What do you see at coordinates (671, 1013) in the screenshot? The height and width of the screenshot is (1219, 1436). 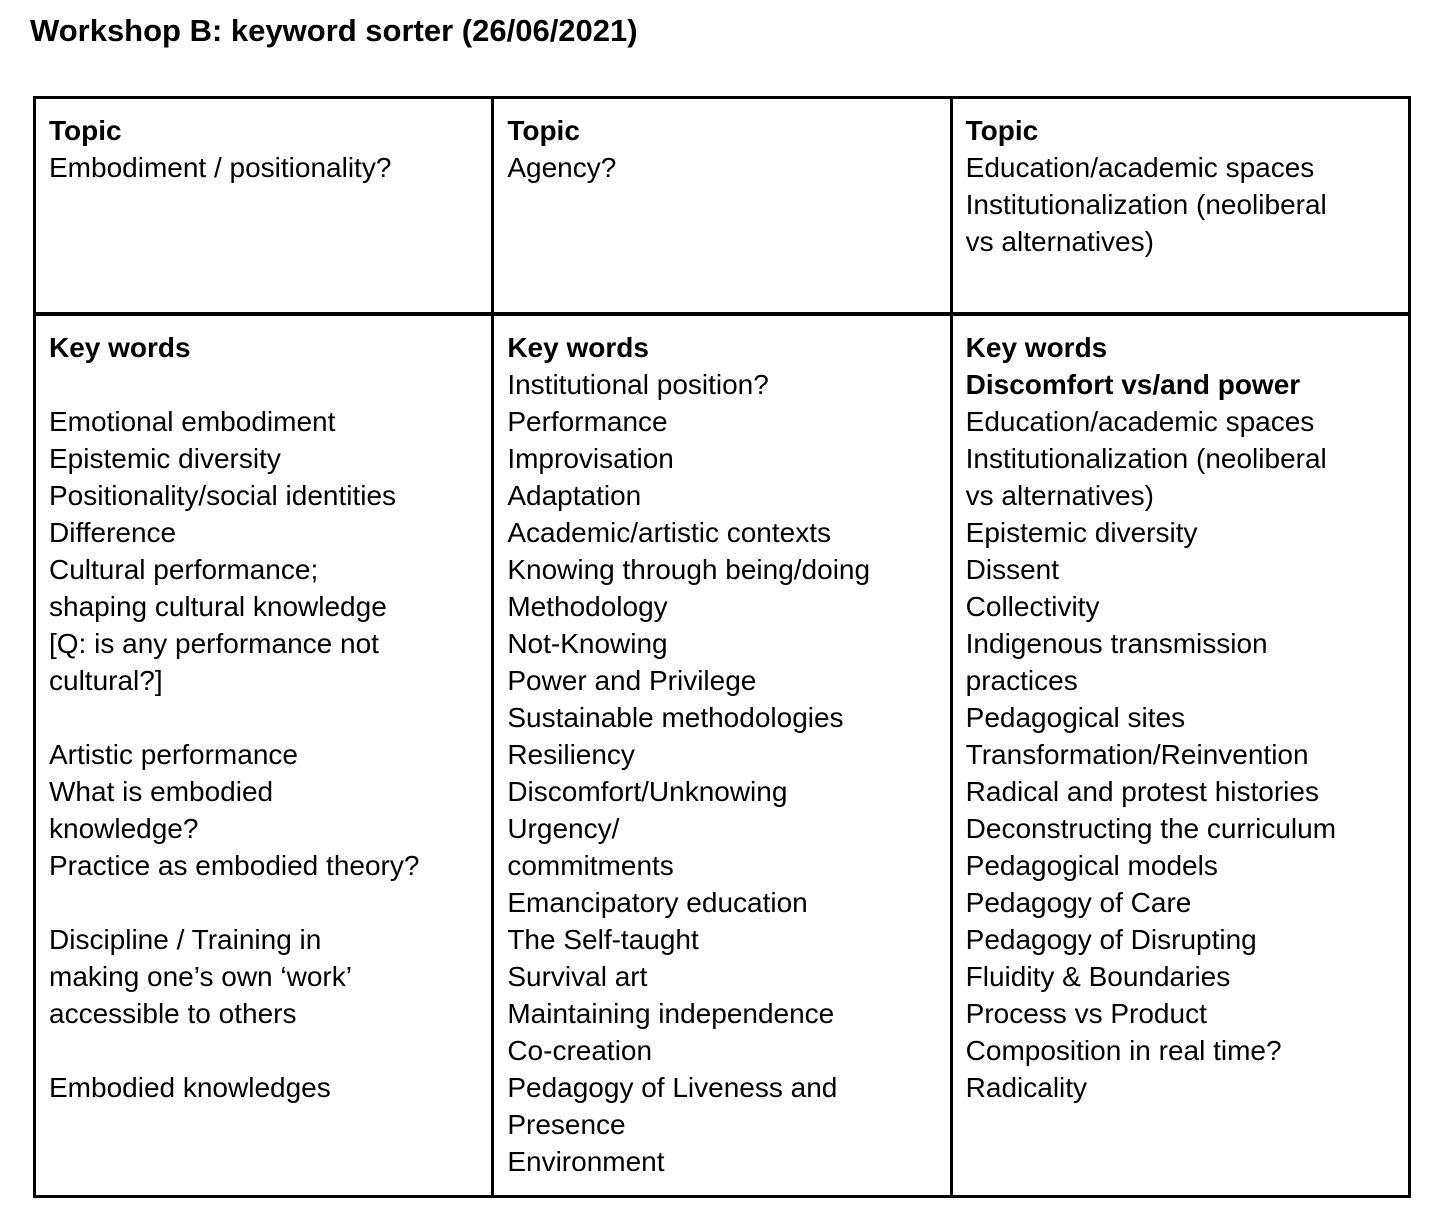 I see `text-line: Maintaining independence` at bounding box center [671, 1013].